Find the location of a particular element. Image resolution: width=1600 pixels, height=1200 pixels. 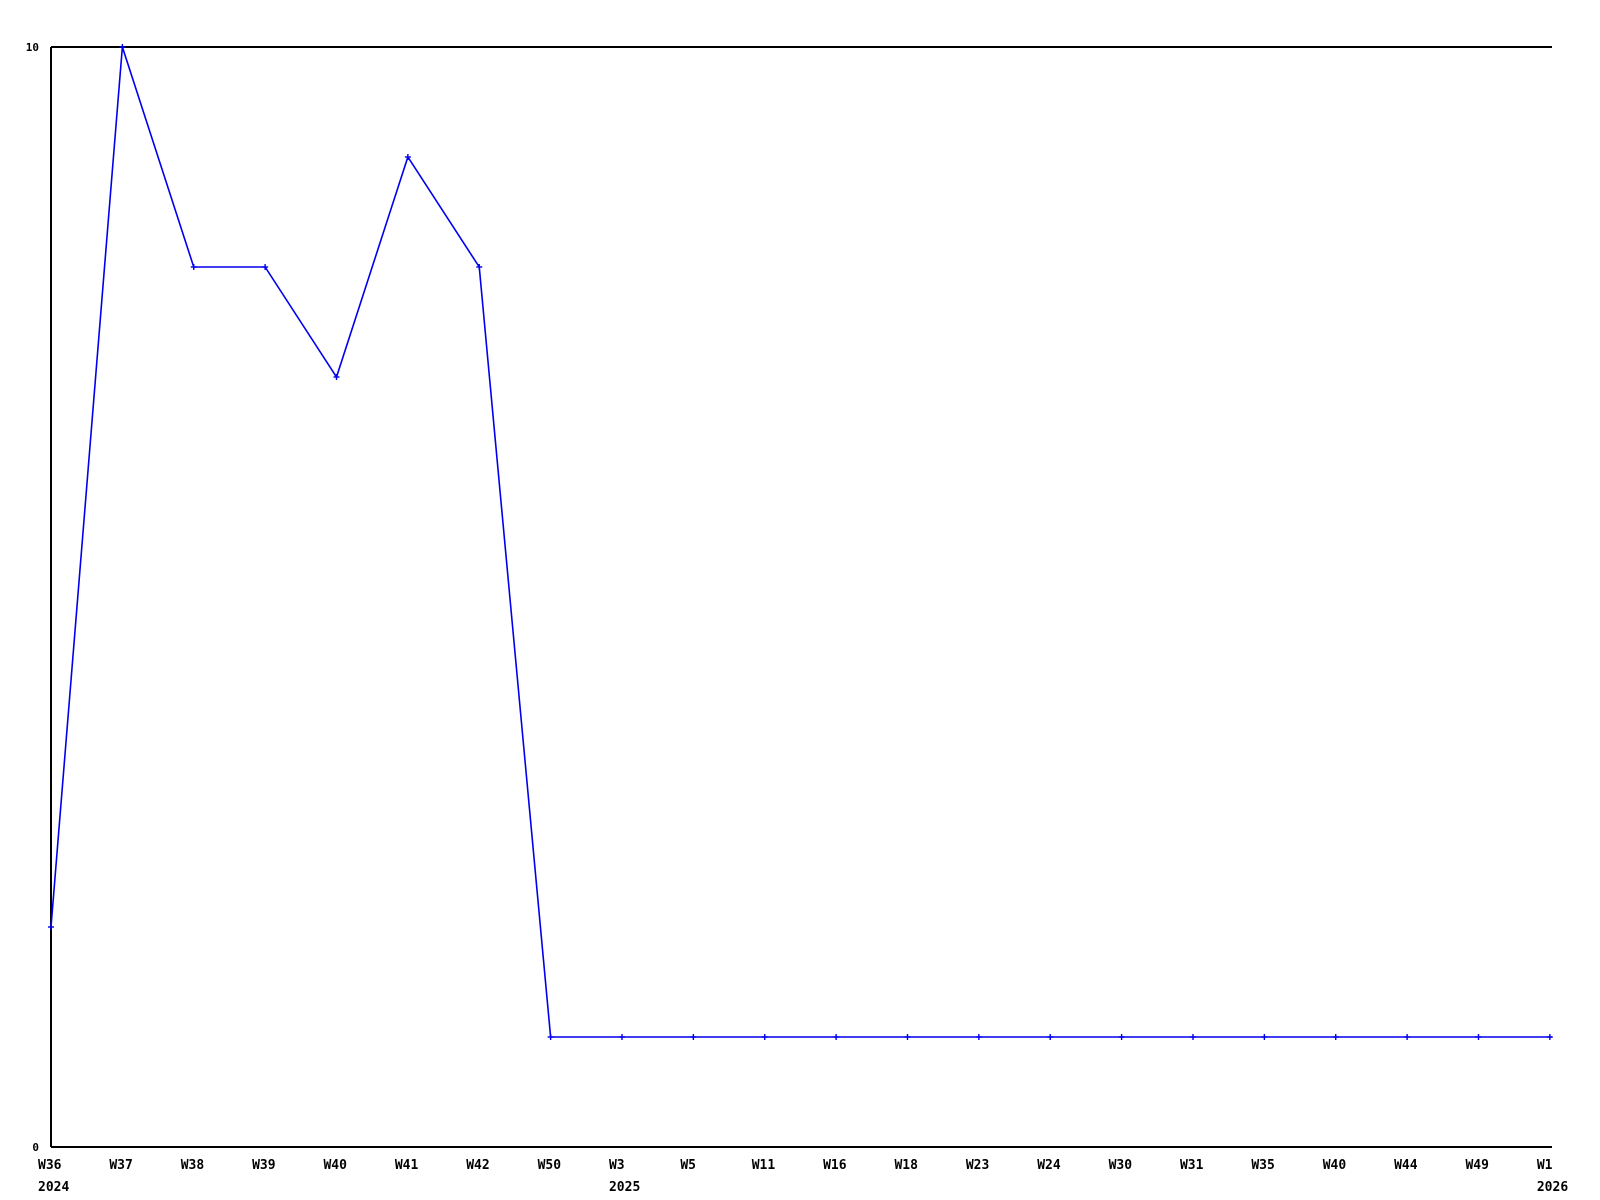

x-axis-tick-label: W50 is located at coordinates (550, 1165).